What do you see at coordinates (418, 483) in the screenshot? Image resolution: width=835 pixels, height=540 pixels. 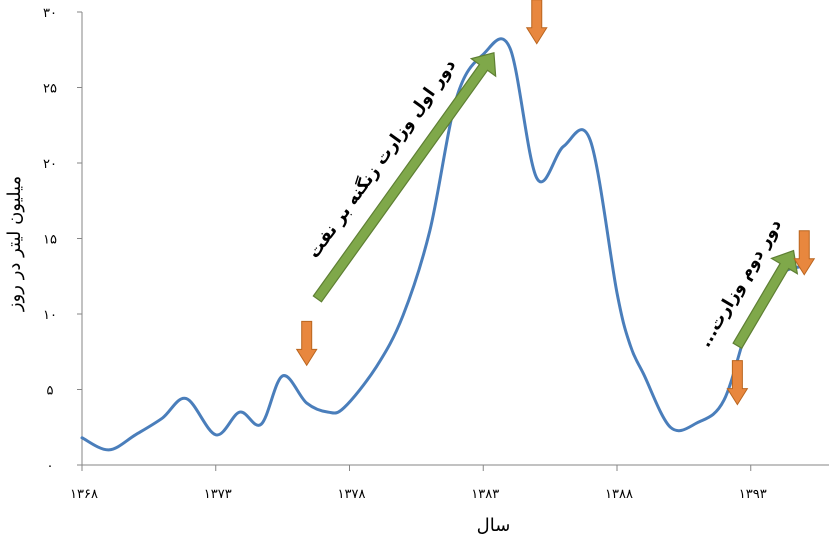 I see `x-ticks: ۱۳۶۸ ۱۳۷۳ ۱۳۷۸ ۱۳۸۳ ۱۳۸۸ ۱۳۹۳` at bounding box center [418, 483].